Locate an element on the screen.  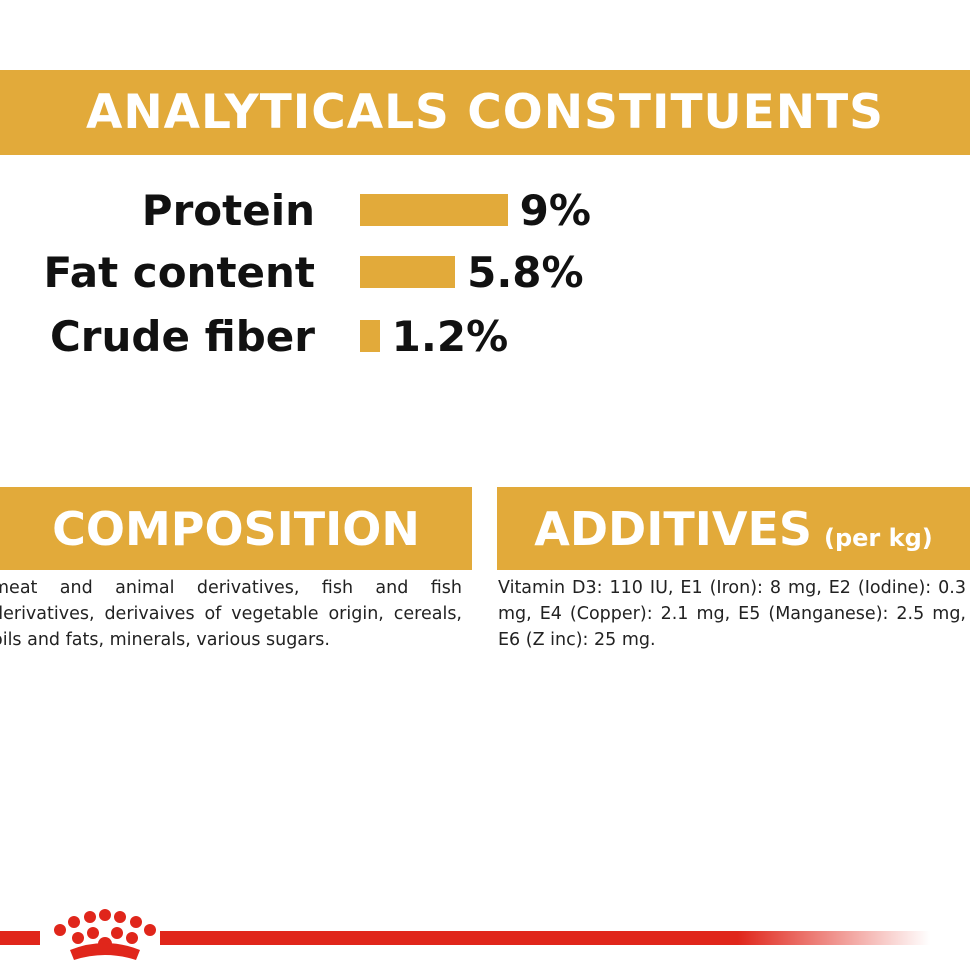
title: ANALYTICALS CONSTITUENTS is located at coordinates (485, 112).